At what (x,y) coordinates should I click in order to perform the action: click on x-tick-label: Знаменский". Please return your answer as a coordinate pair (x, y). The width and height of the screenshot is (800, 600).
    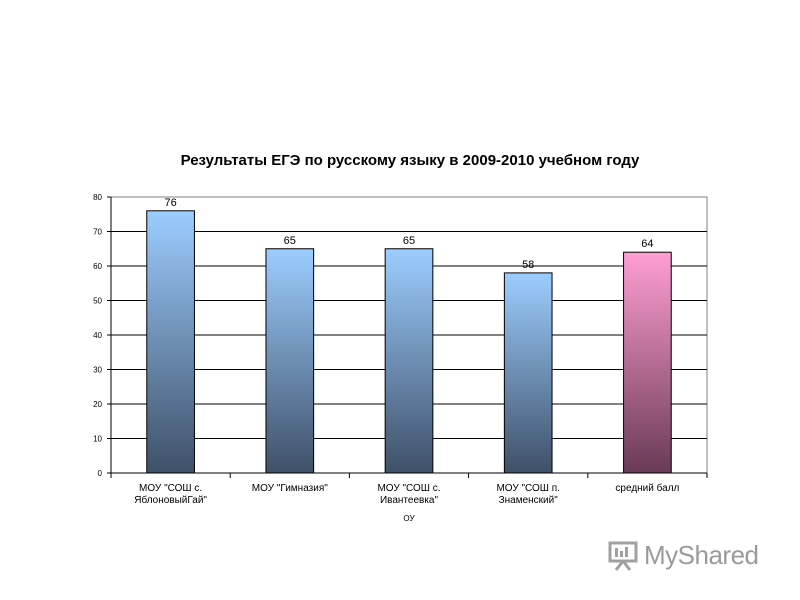
    Looking at the image, I should click on (529, 500).